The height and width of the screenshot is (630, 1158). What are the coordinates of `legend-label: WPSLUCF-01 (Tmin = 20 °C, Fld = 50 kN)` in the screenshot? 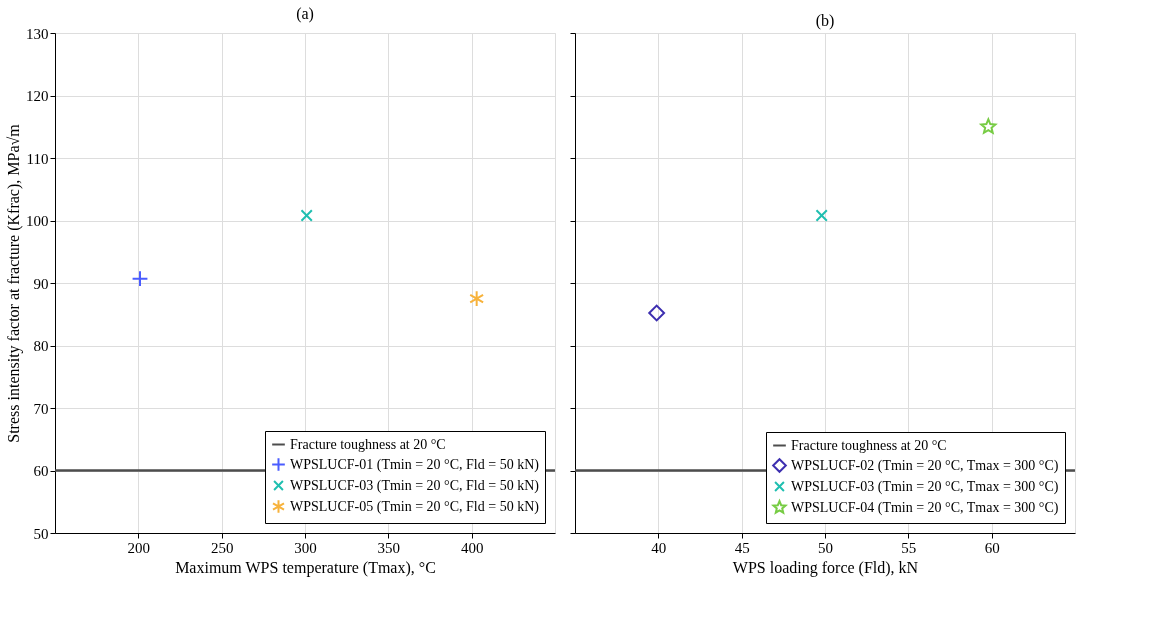 It's located at (415, 464).